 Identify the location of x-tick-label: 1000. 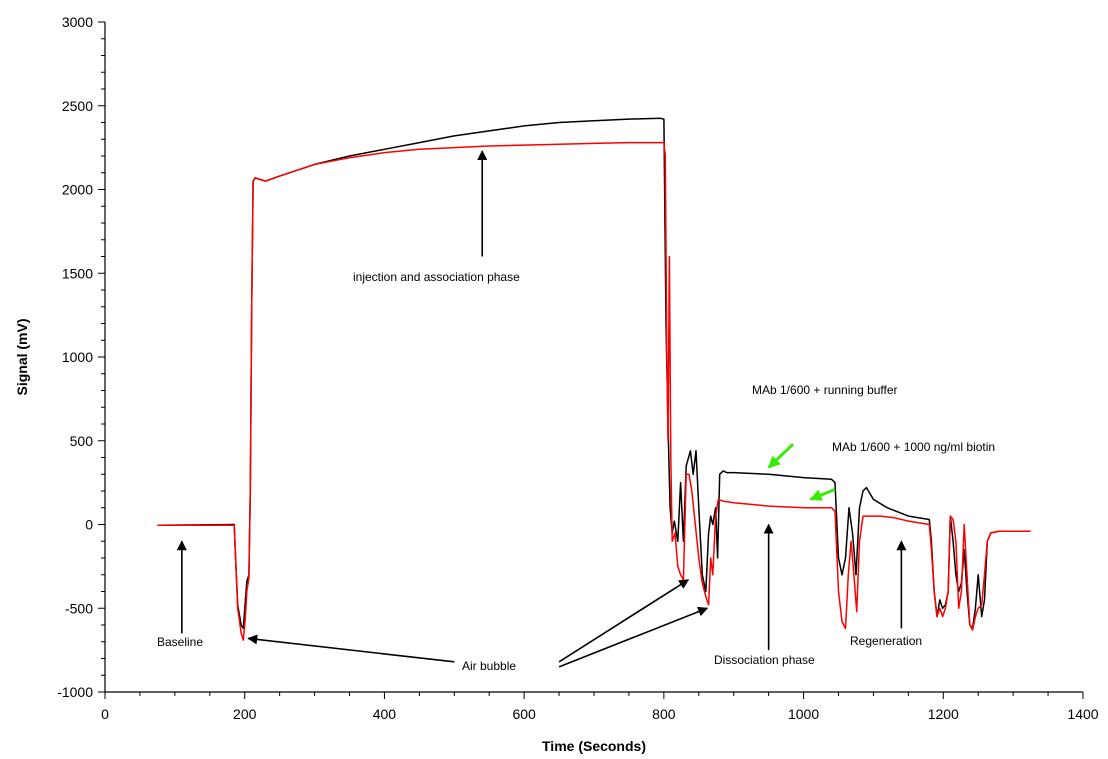
(803, 714).